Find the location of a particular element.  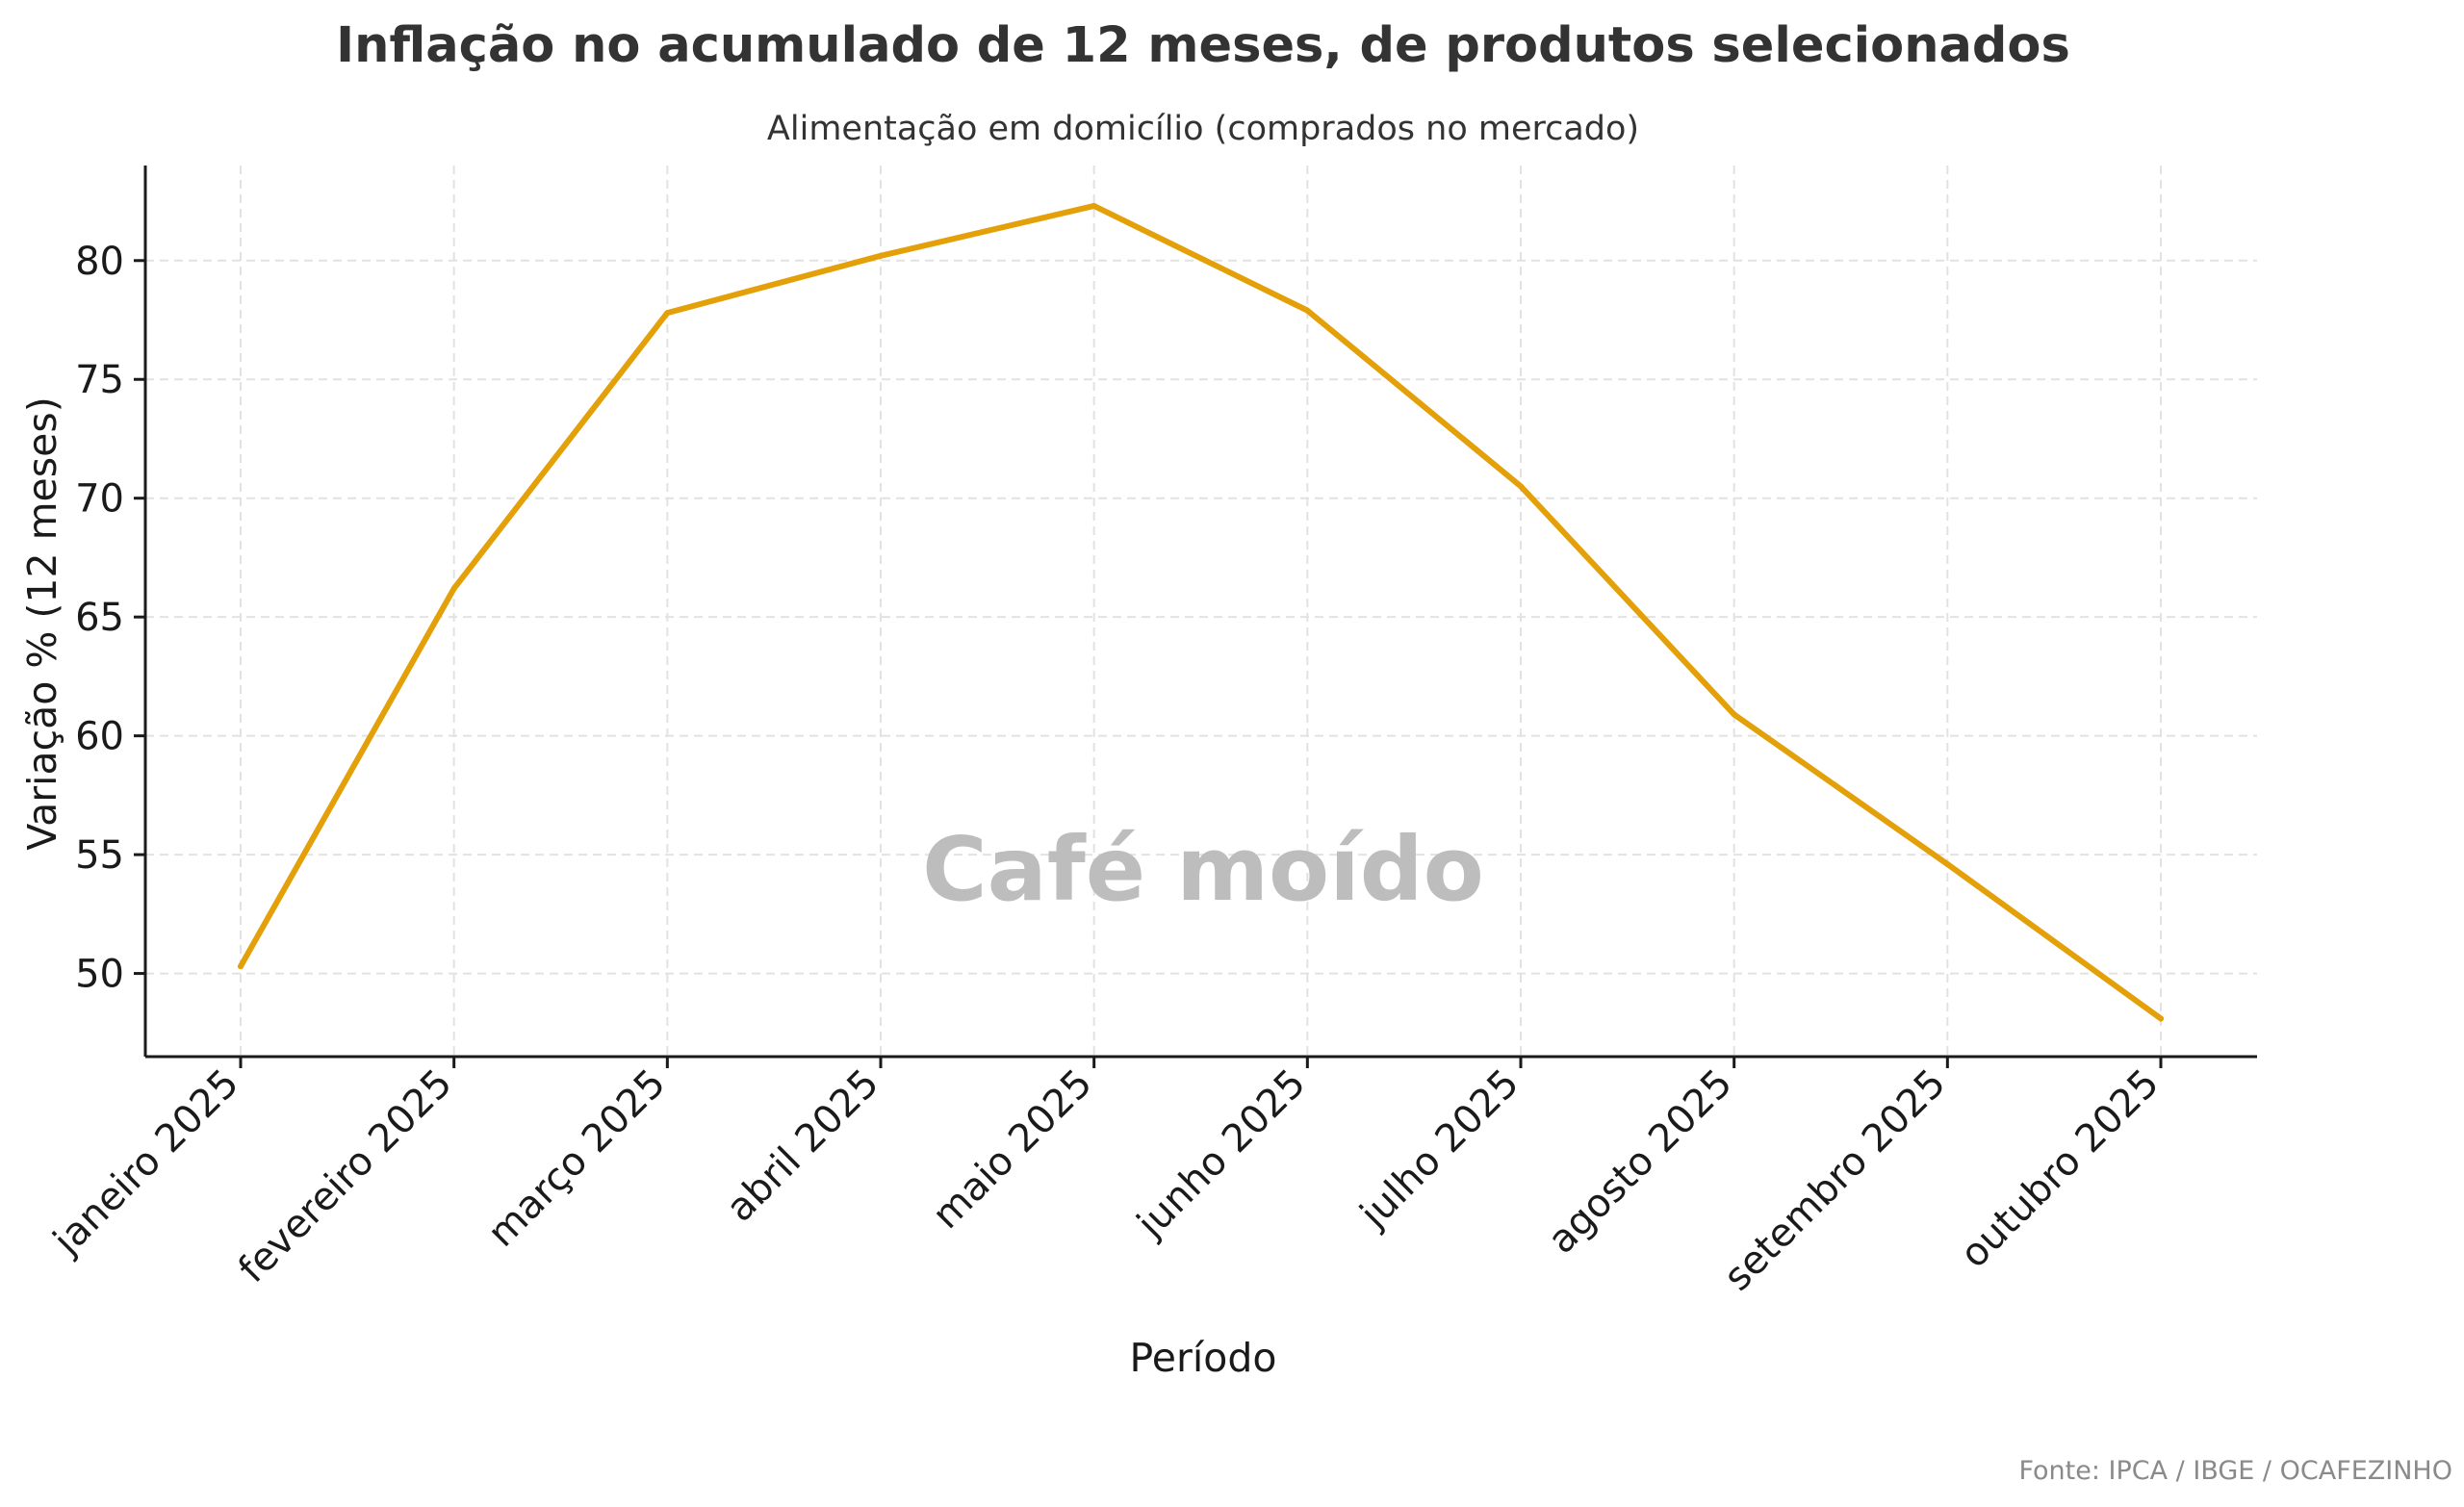

y-tick-label: 55 is located at coordinates (99, 855).